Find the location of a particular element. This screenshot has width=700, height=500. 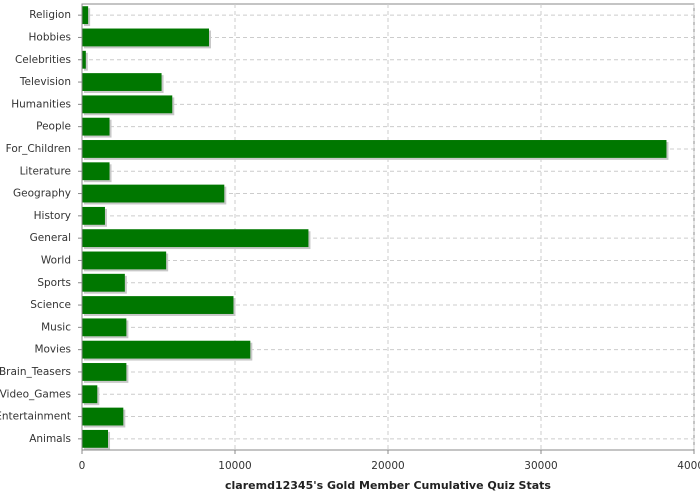

y-tick-label: Brain_Teasers is located at coordinates (35, 372).